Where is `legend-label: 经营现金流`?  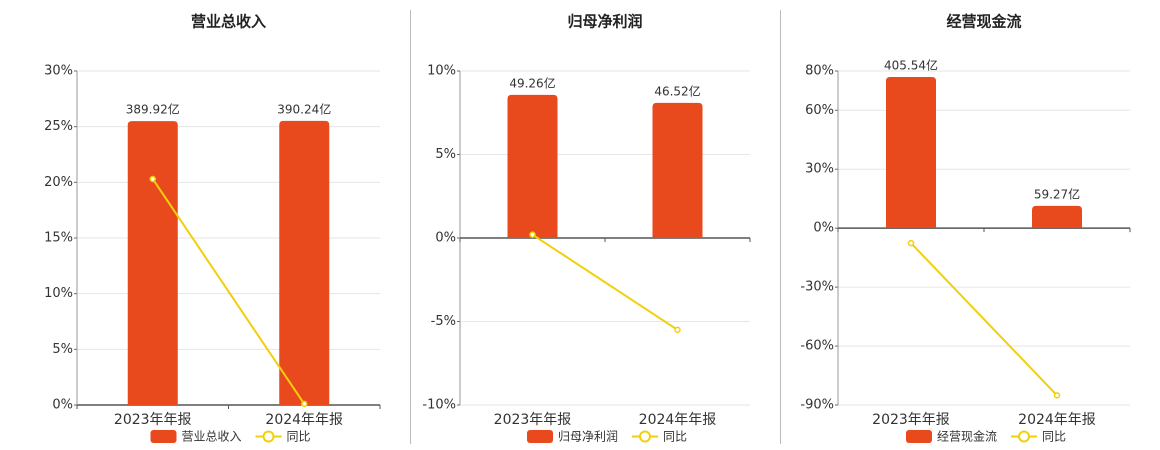 legend-label: 经营现金流 is located at coordinates (967, 436).